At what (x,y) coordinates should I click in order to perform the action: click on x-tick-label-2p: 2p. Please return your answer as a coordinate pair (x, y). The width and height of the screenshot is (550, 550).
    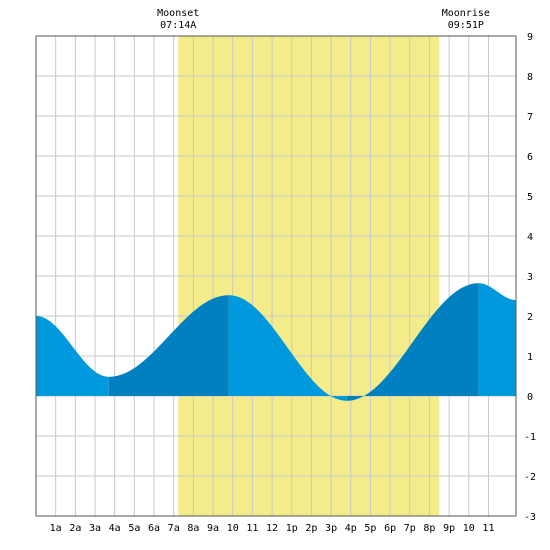
    Looking at the image, I should click on (311, 528).